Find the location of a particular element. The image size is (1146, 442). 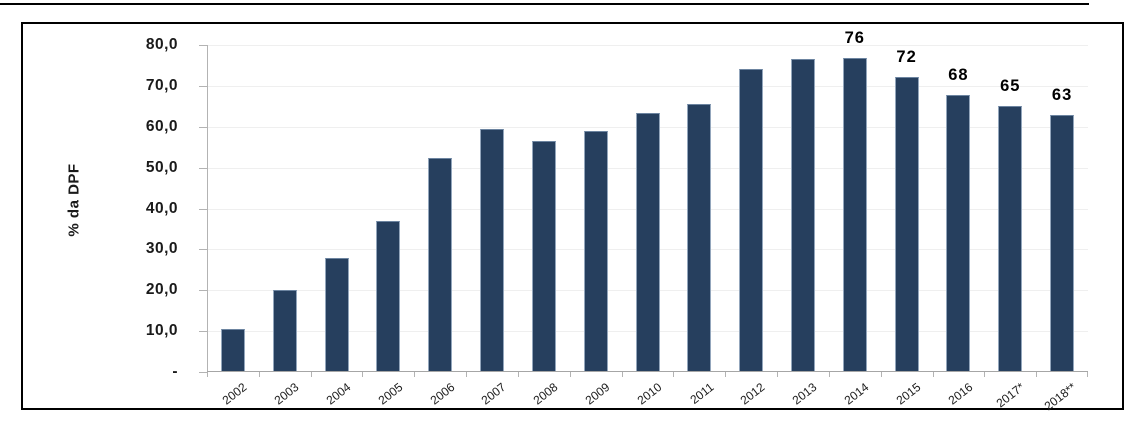

bar-2015 is located at coordinates (906, 224).